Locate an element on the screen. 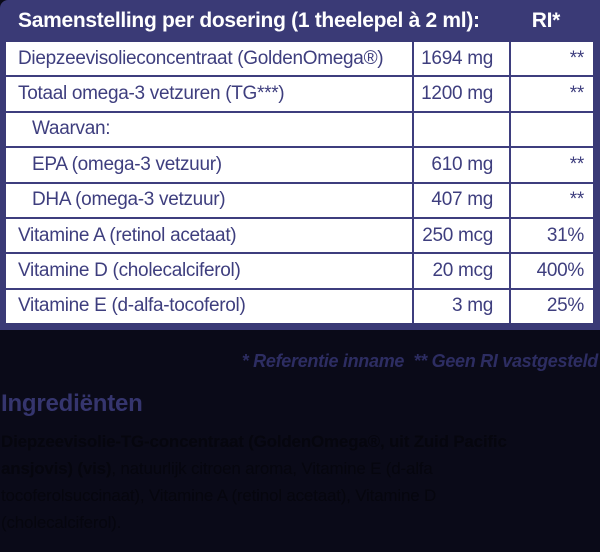  row-label: EPA (omega-3 vetzuur) is located at coordinates (127, 164).